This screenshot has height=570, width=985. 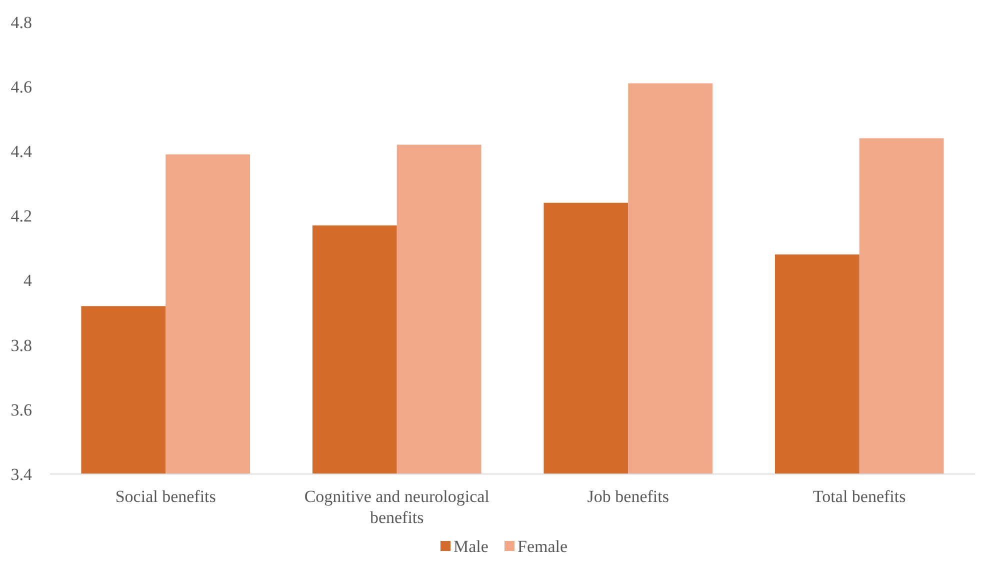 I want to click on legend-label: Female, so click(x=543, y=546).